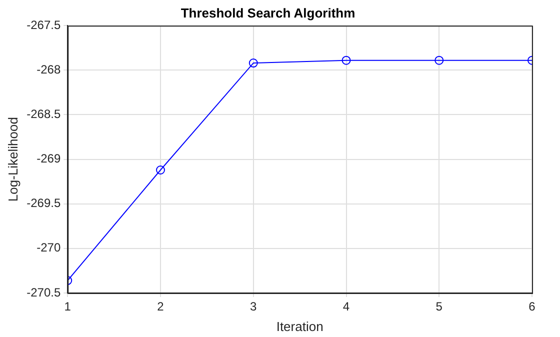 The height and width of the screenshot is (337, 560). Describe the element at coordinates (346, 307) in the screenshot. I see `x-tick-label: 4` at that location.